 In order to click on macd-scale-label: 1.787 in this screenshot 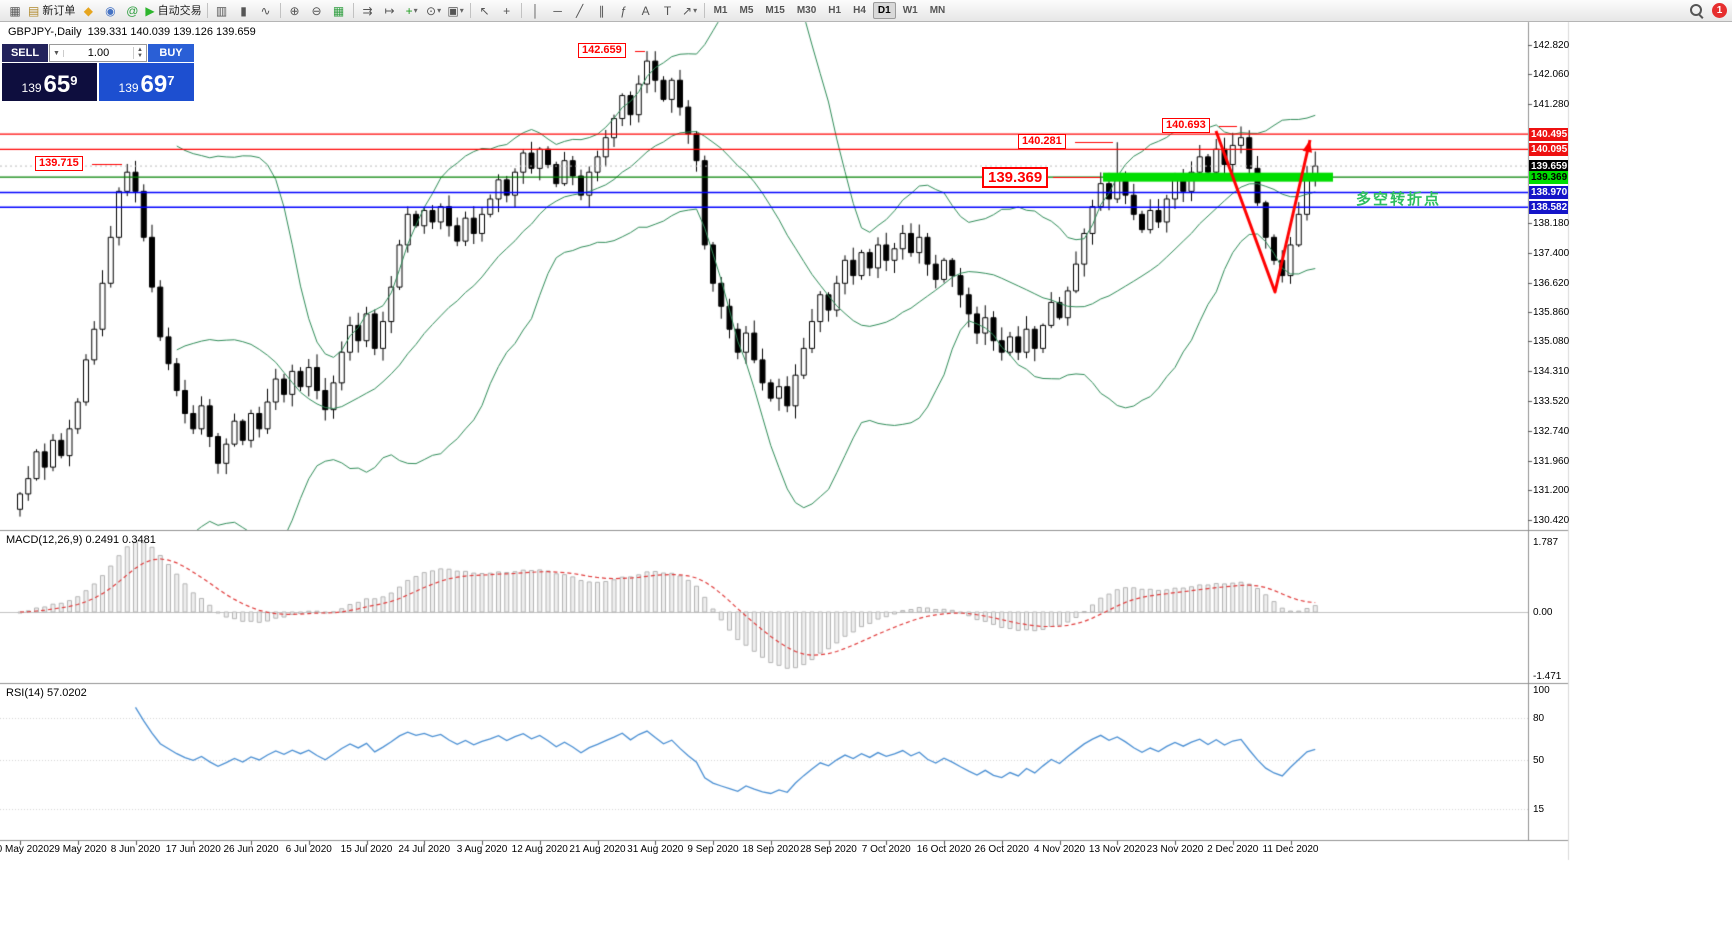, I will do `click(1546, 542)`.